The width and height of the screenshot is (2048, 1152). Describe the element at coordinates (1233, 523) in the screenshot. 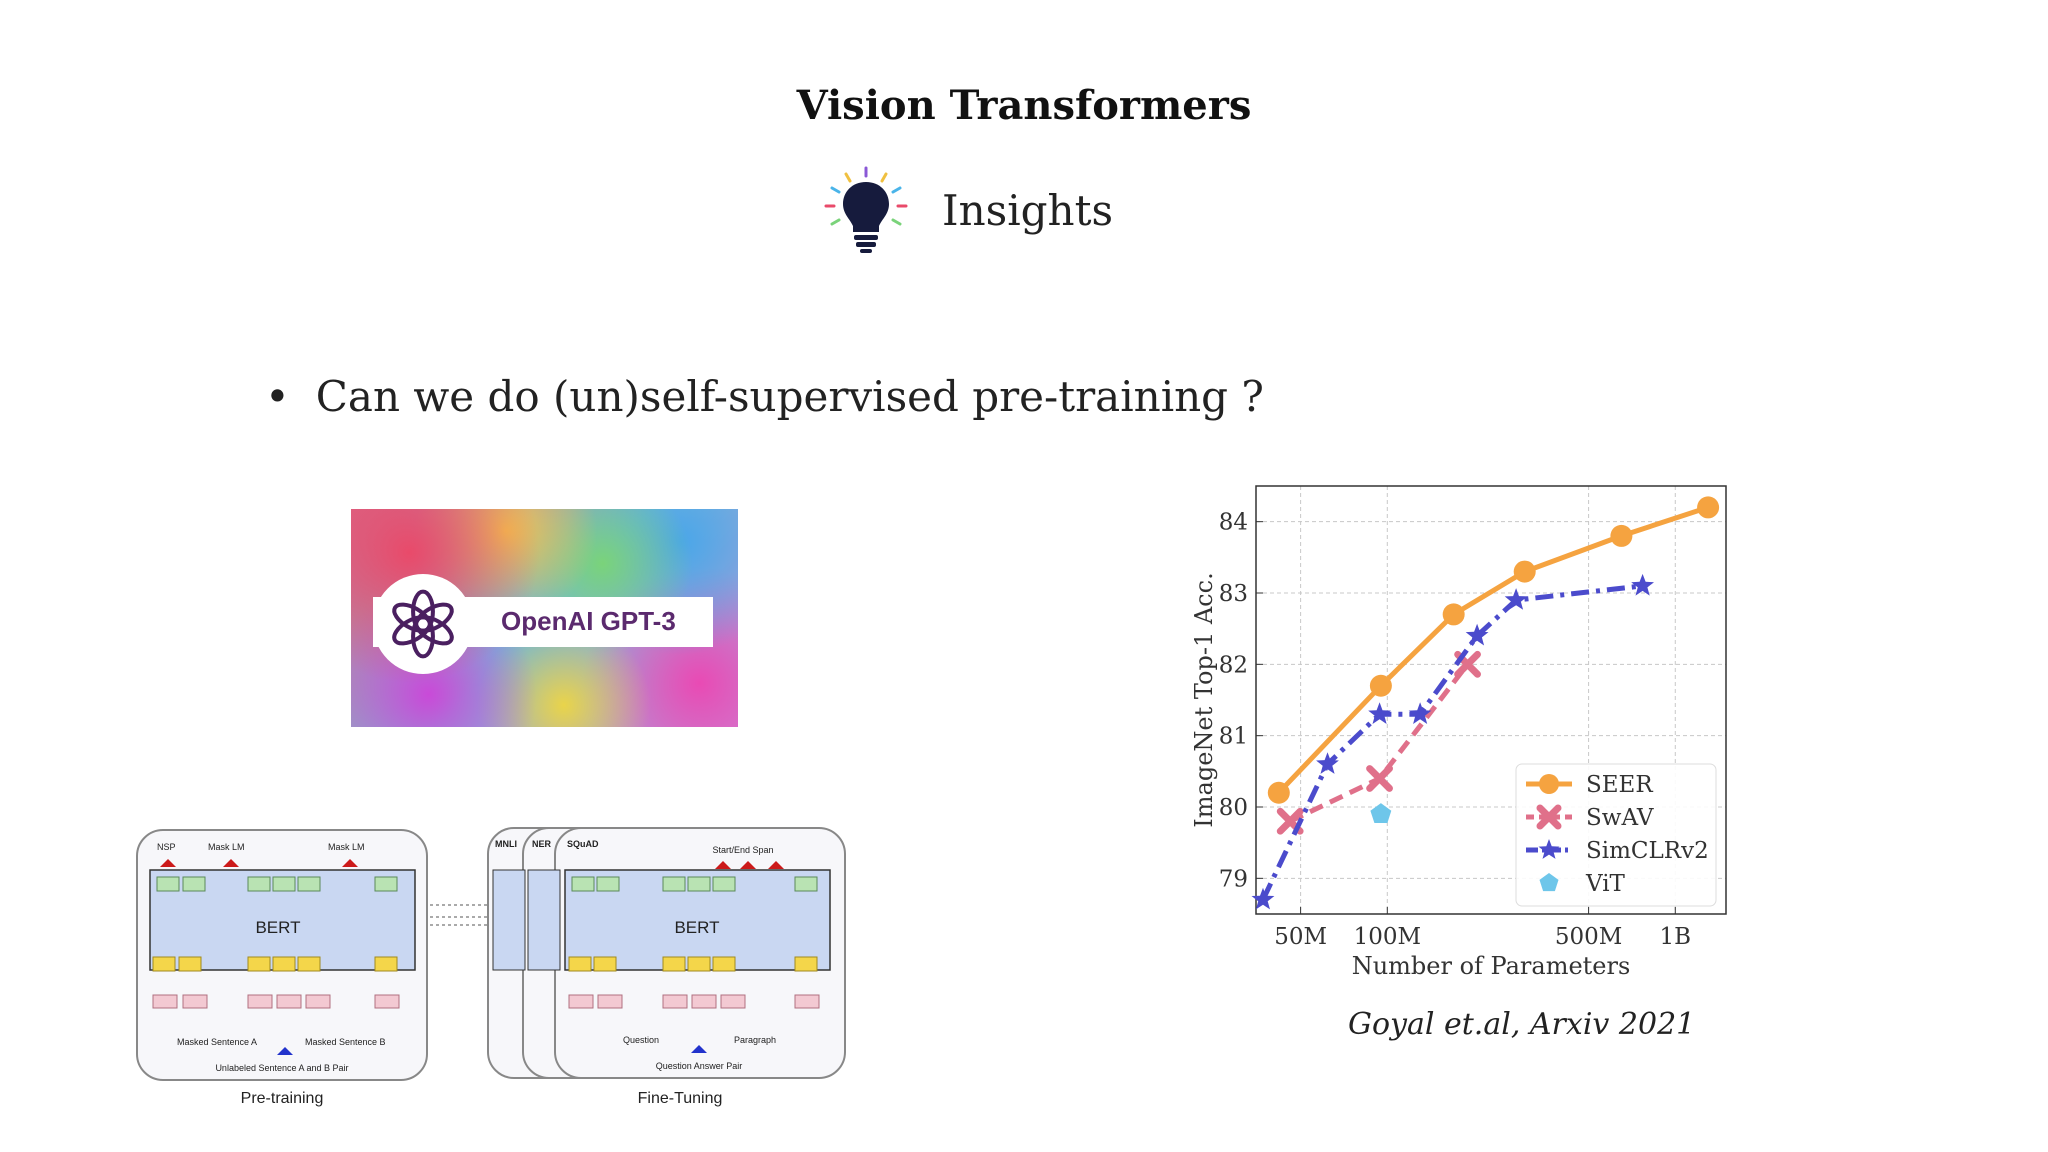

I see `y-tick-label: 84` at that location.